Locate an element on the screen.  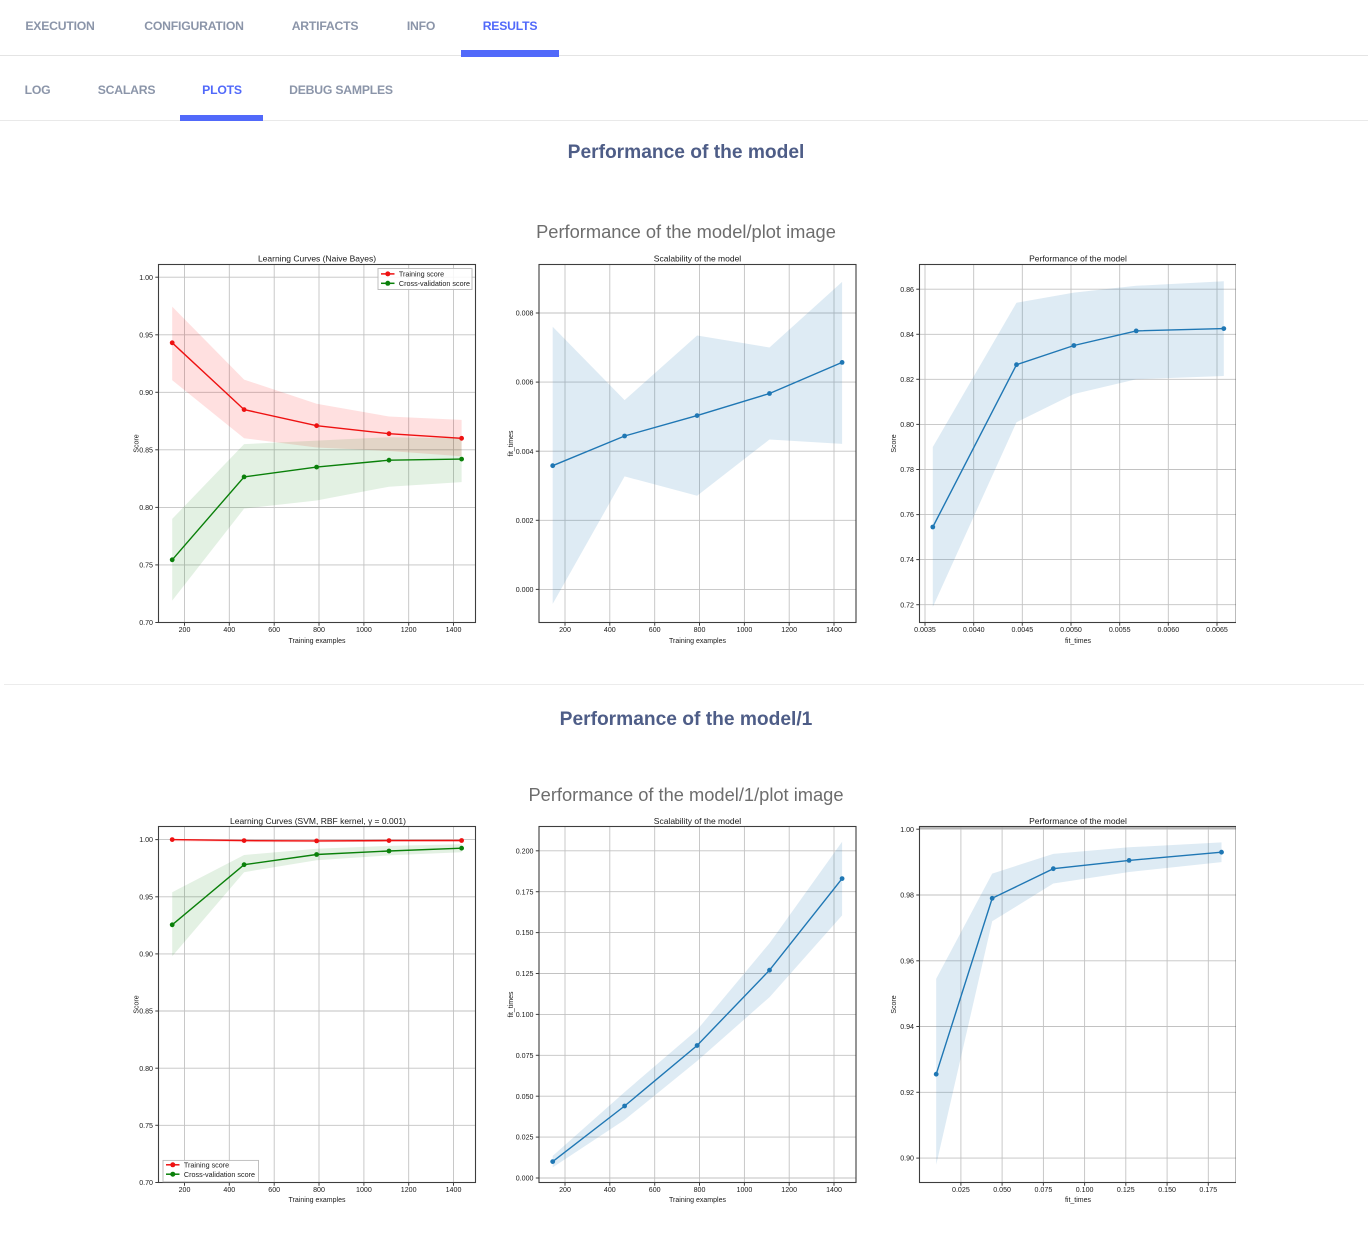
svg-text: 0.004 is located at coordinates (525, 452).